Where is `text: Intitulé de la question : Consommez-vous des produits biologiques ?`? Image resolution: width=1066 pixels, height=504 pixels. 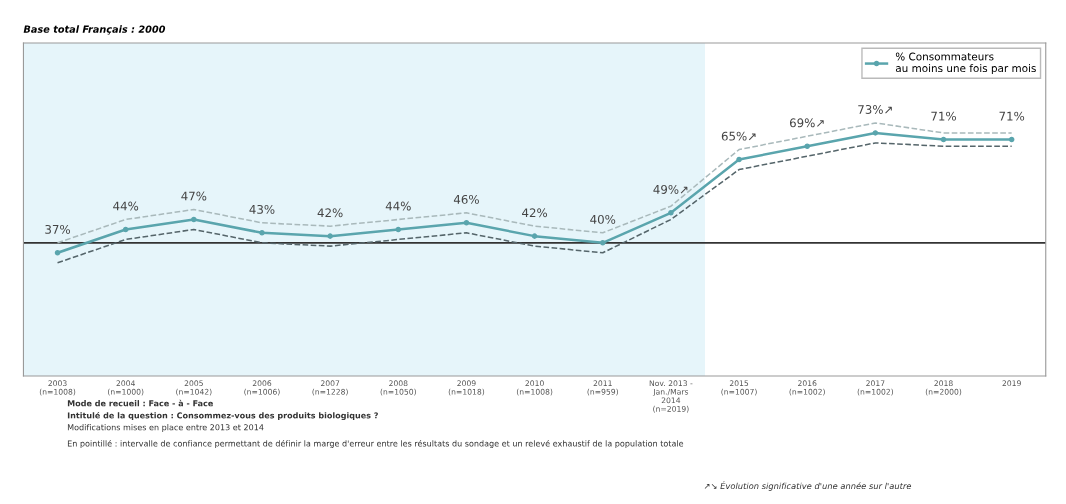 text: Intitulé de la question : Consommez-vous des produits biologiques ? is located at coordinates (222, 416).